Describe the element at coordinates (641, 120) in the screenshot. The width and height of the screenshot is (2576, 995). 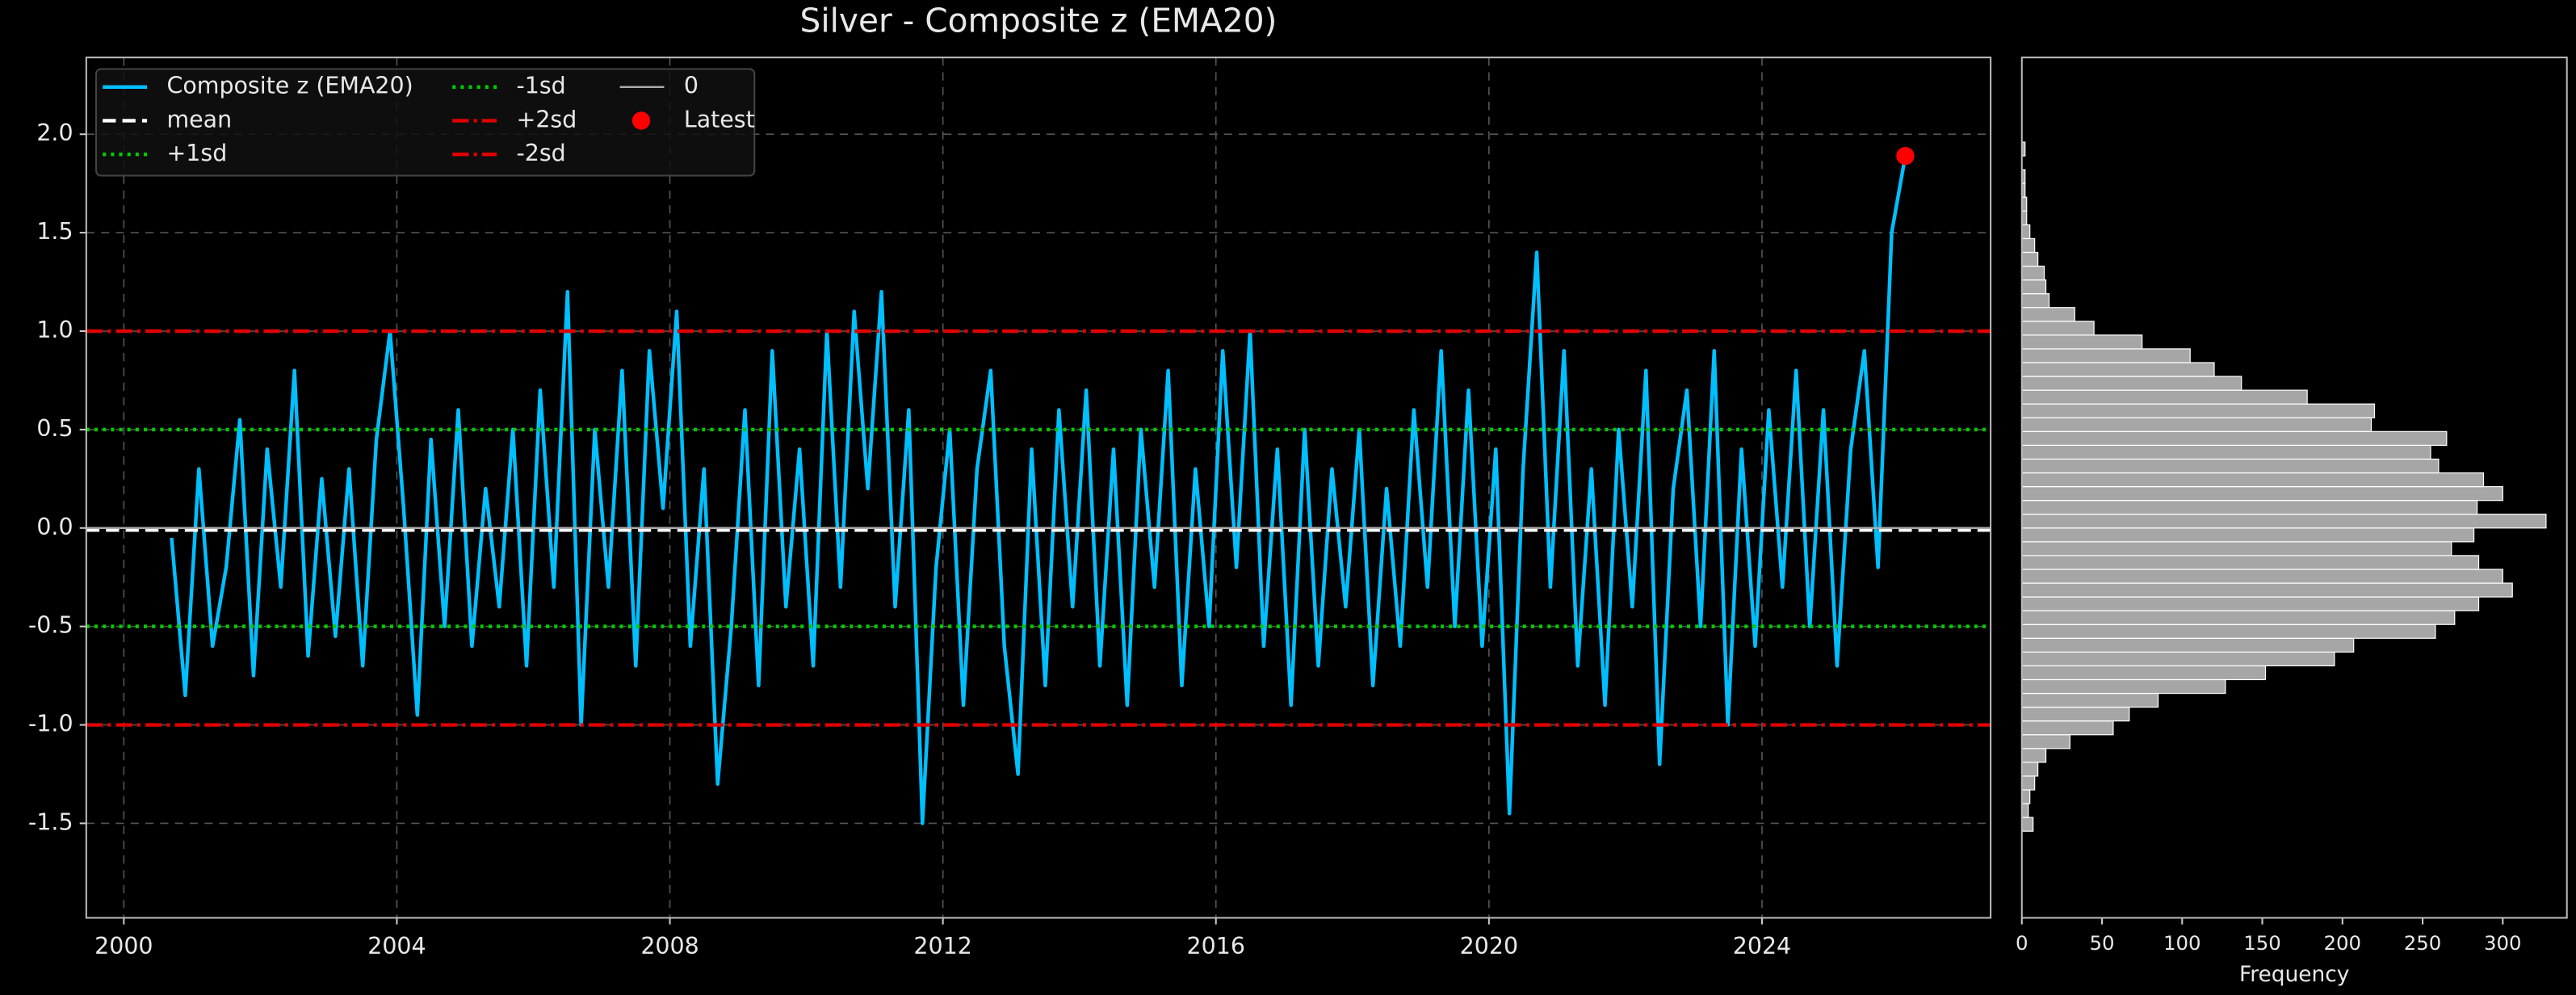
I see `legend-marker` at that location.